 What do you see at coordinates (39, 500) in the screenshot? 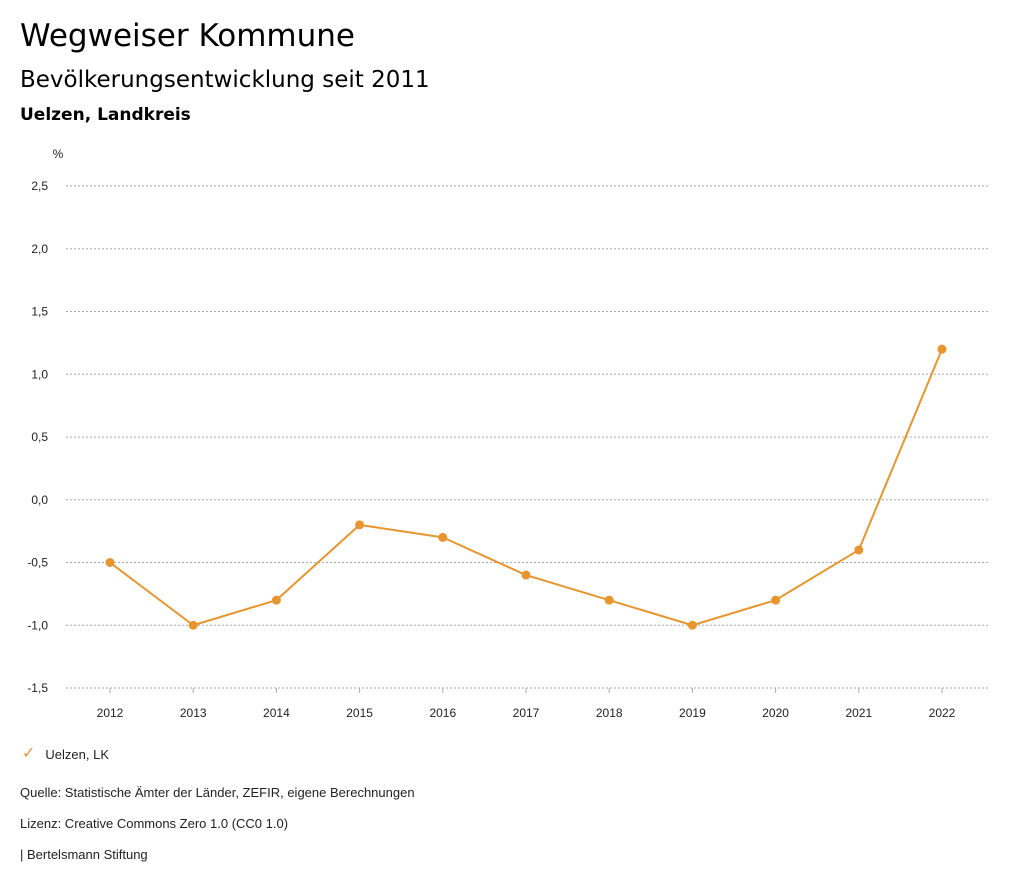
I see `y-tick-label: 0,0` at bounding box center [39, 500].